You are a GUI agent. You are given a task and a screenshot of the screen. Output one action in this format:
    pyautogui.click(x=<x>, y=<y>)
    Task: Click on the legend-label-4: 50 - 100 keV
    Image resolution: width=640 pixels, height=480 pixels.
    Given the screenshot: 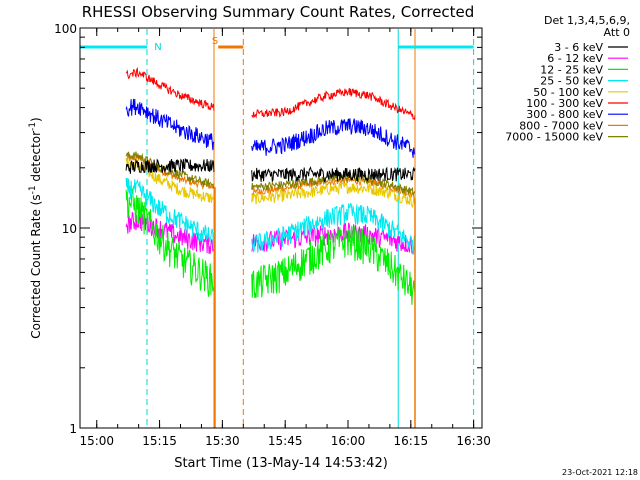 What is the action you would take?
    pyautogui.click(x=568, y=92)
    